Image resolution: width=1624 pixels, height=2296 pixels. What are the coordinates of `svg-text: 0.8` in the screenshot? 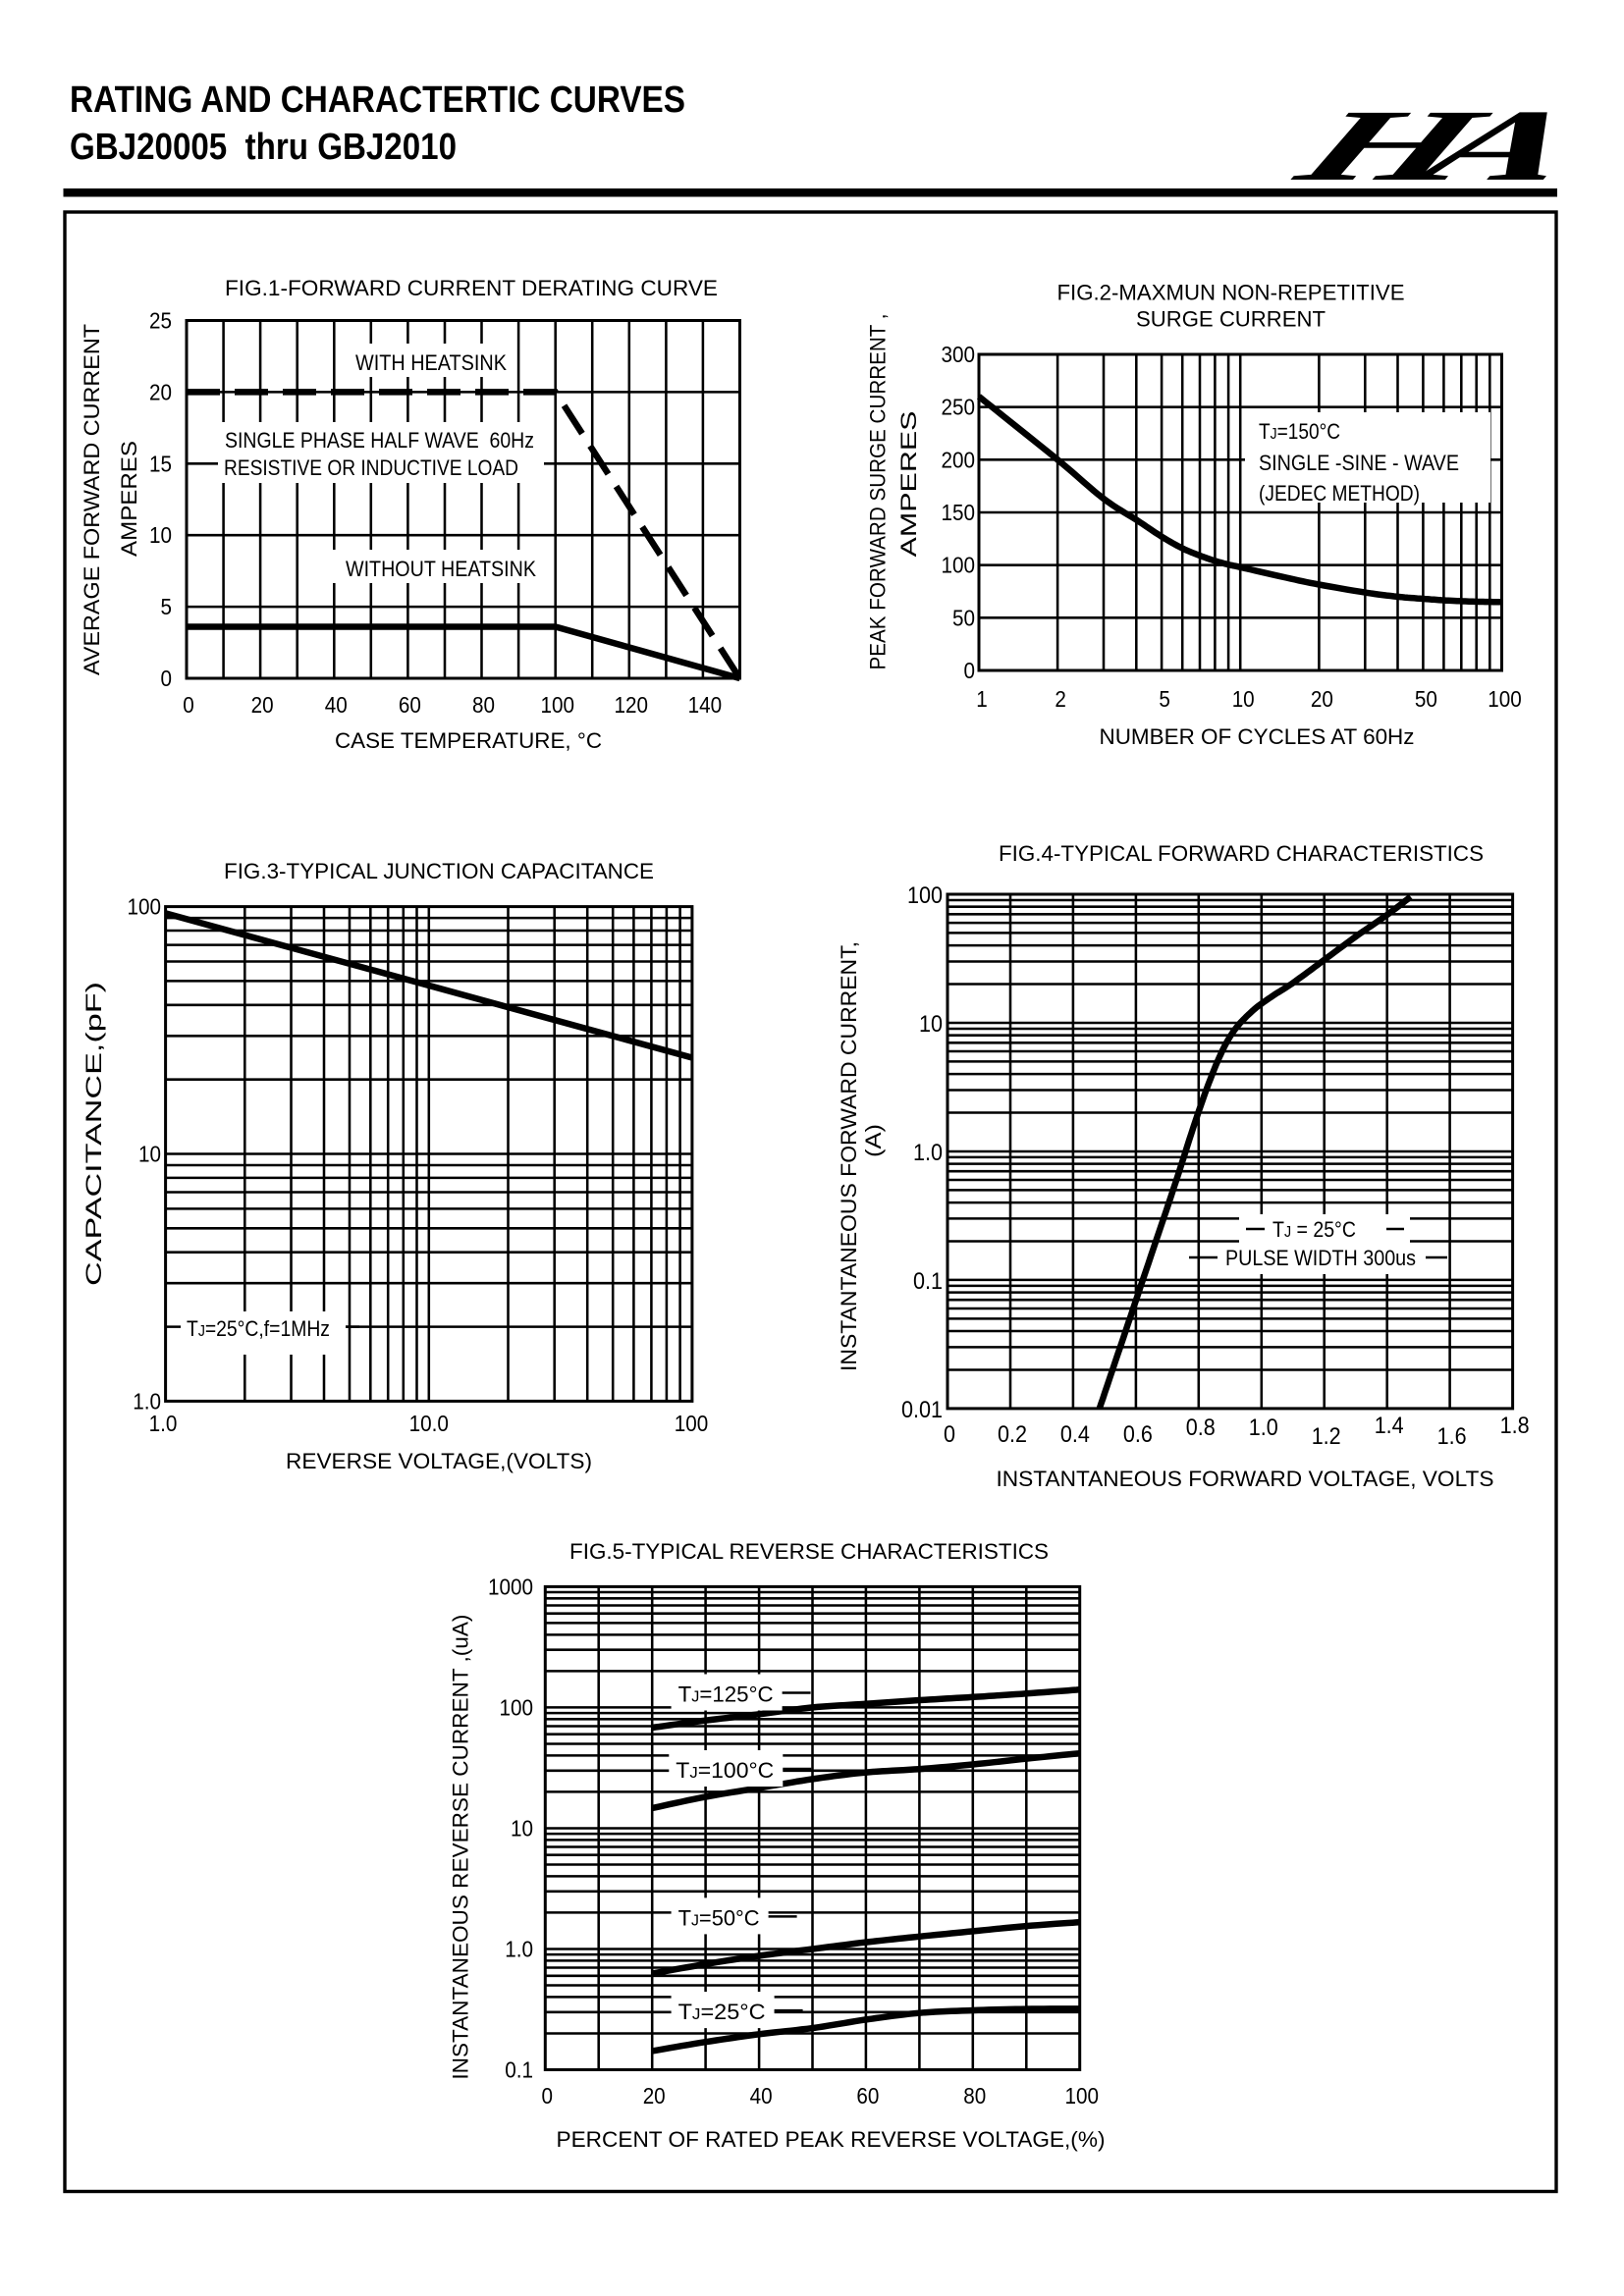 It's located at (1201, 1428).